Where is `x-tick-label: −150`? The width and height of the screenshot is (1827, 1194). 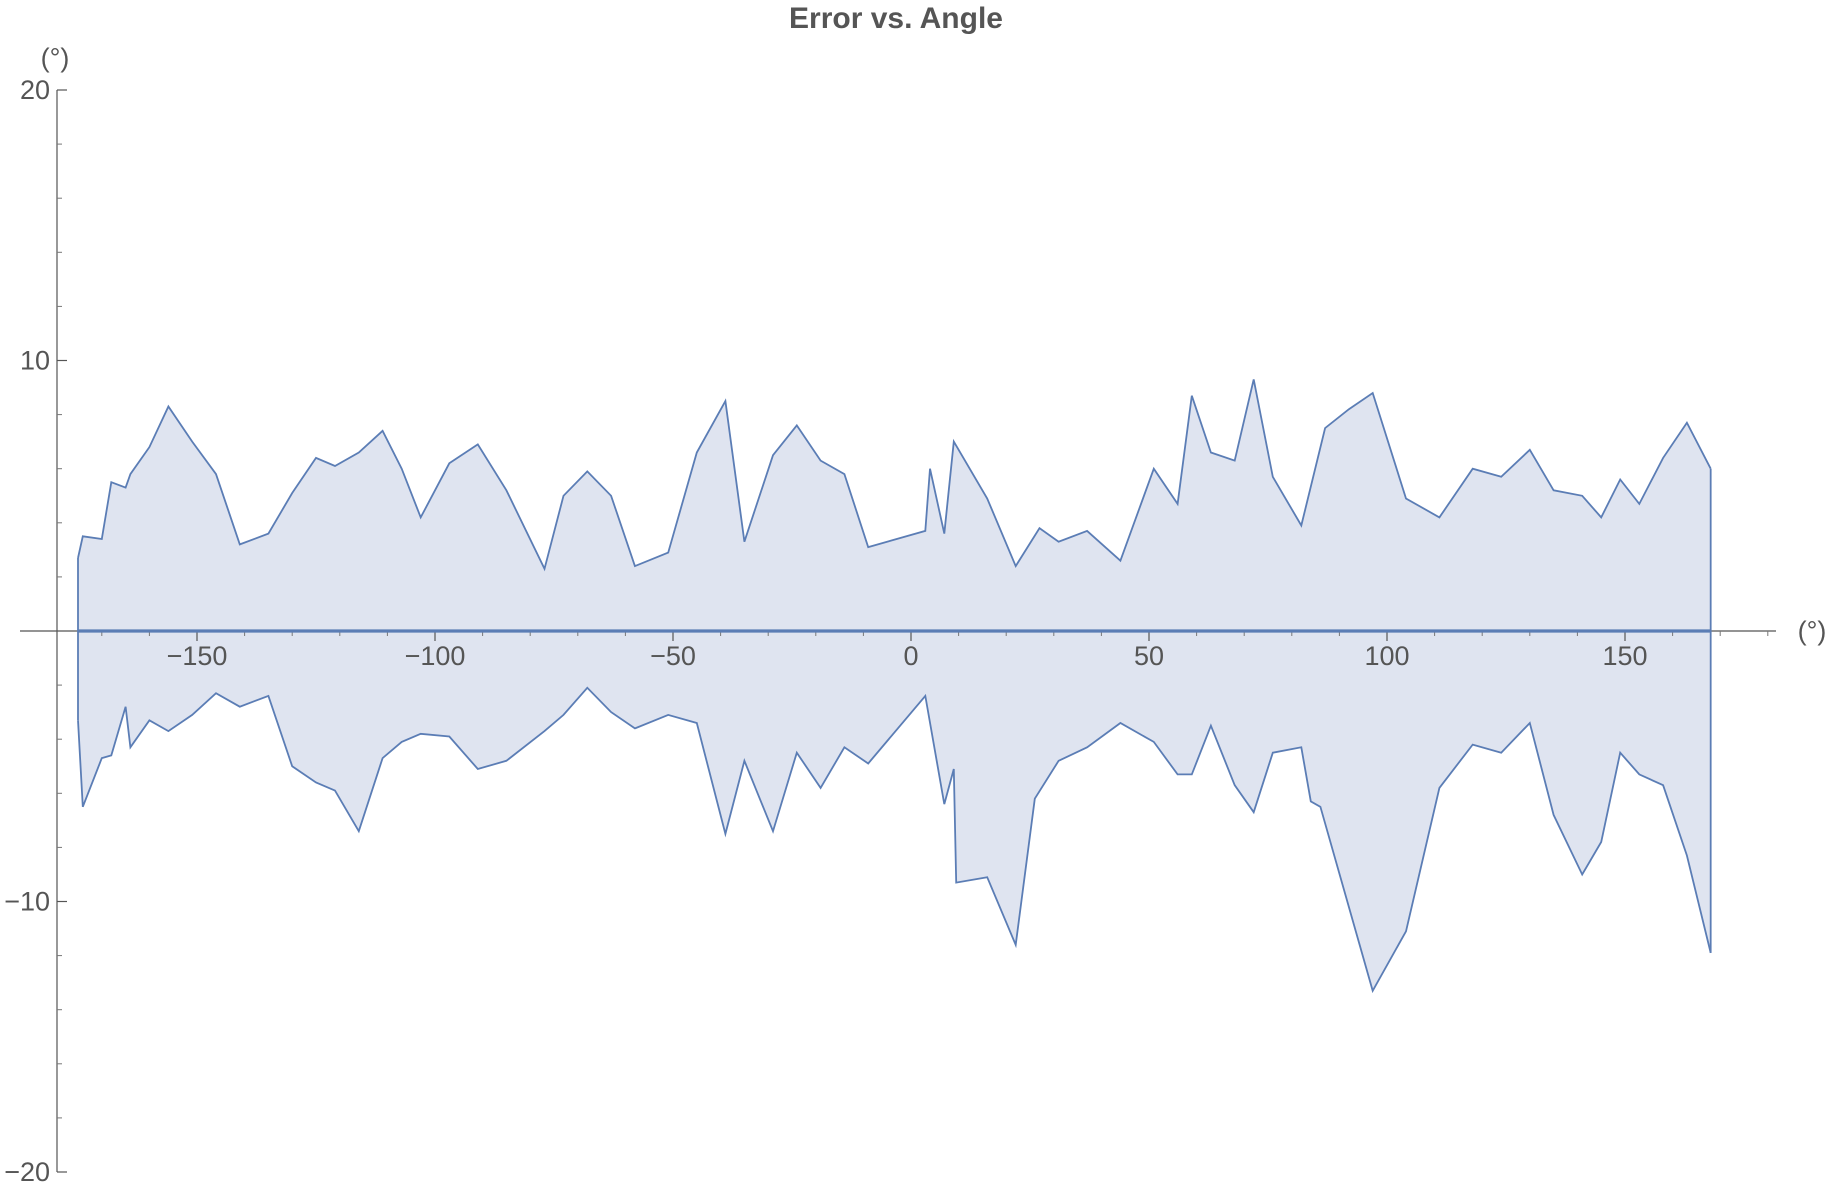 x-tick-label: −150 is located at coordinates (197, 656).